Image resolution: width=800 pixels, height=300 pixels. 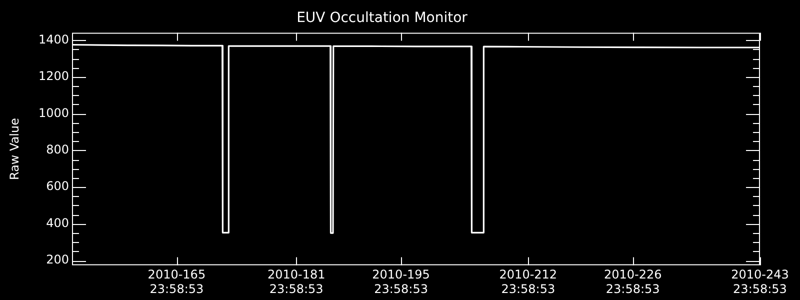 I want to click on x-tick-label: 2010-181 23:58:53, so click(x=296, y=282).